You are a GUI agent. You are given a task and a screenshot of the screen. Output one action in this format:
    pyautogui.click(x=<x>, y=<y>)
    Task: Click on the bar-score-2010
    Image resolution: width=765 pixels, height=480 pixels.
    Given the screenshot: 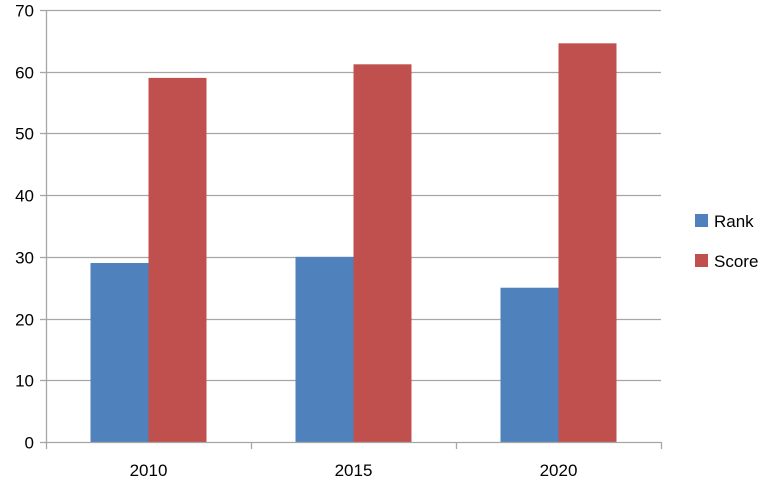 What is the action you would take?
    pyautogui.click(x=177, y=259)
    